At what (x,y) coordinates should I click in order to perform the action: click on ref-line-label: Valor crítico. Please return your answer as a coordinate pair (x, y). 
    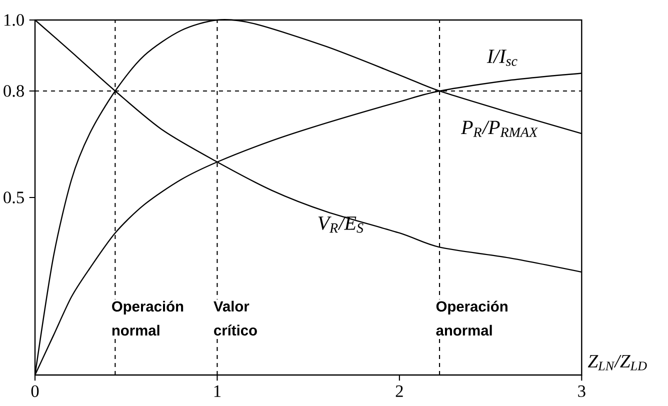
    Looking at the image, I should click on (235, 318).